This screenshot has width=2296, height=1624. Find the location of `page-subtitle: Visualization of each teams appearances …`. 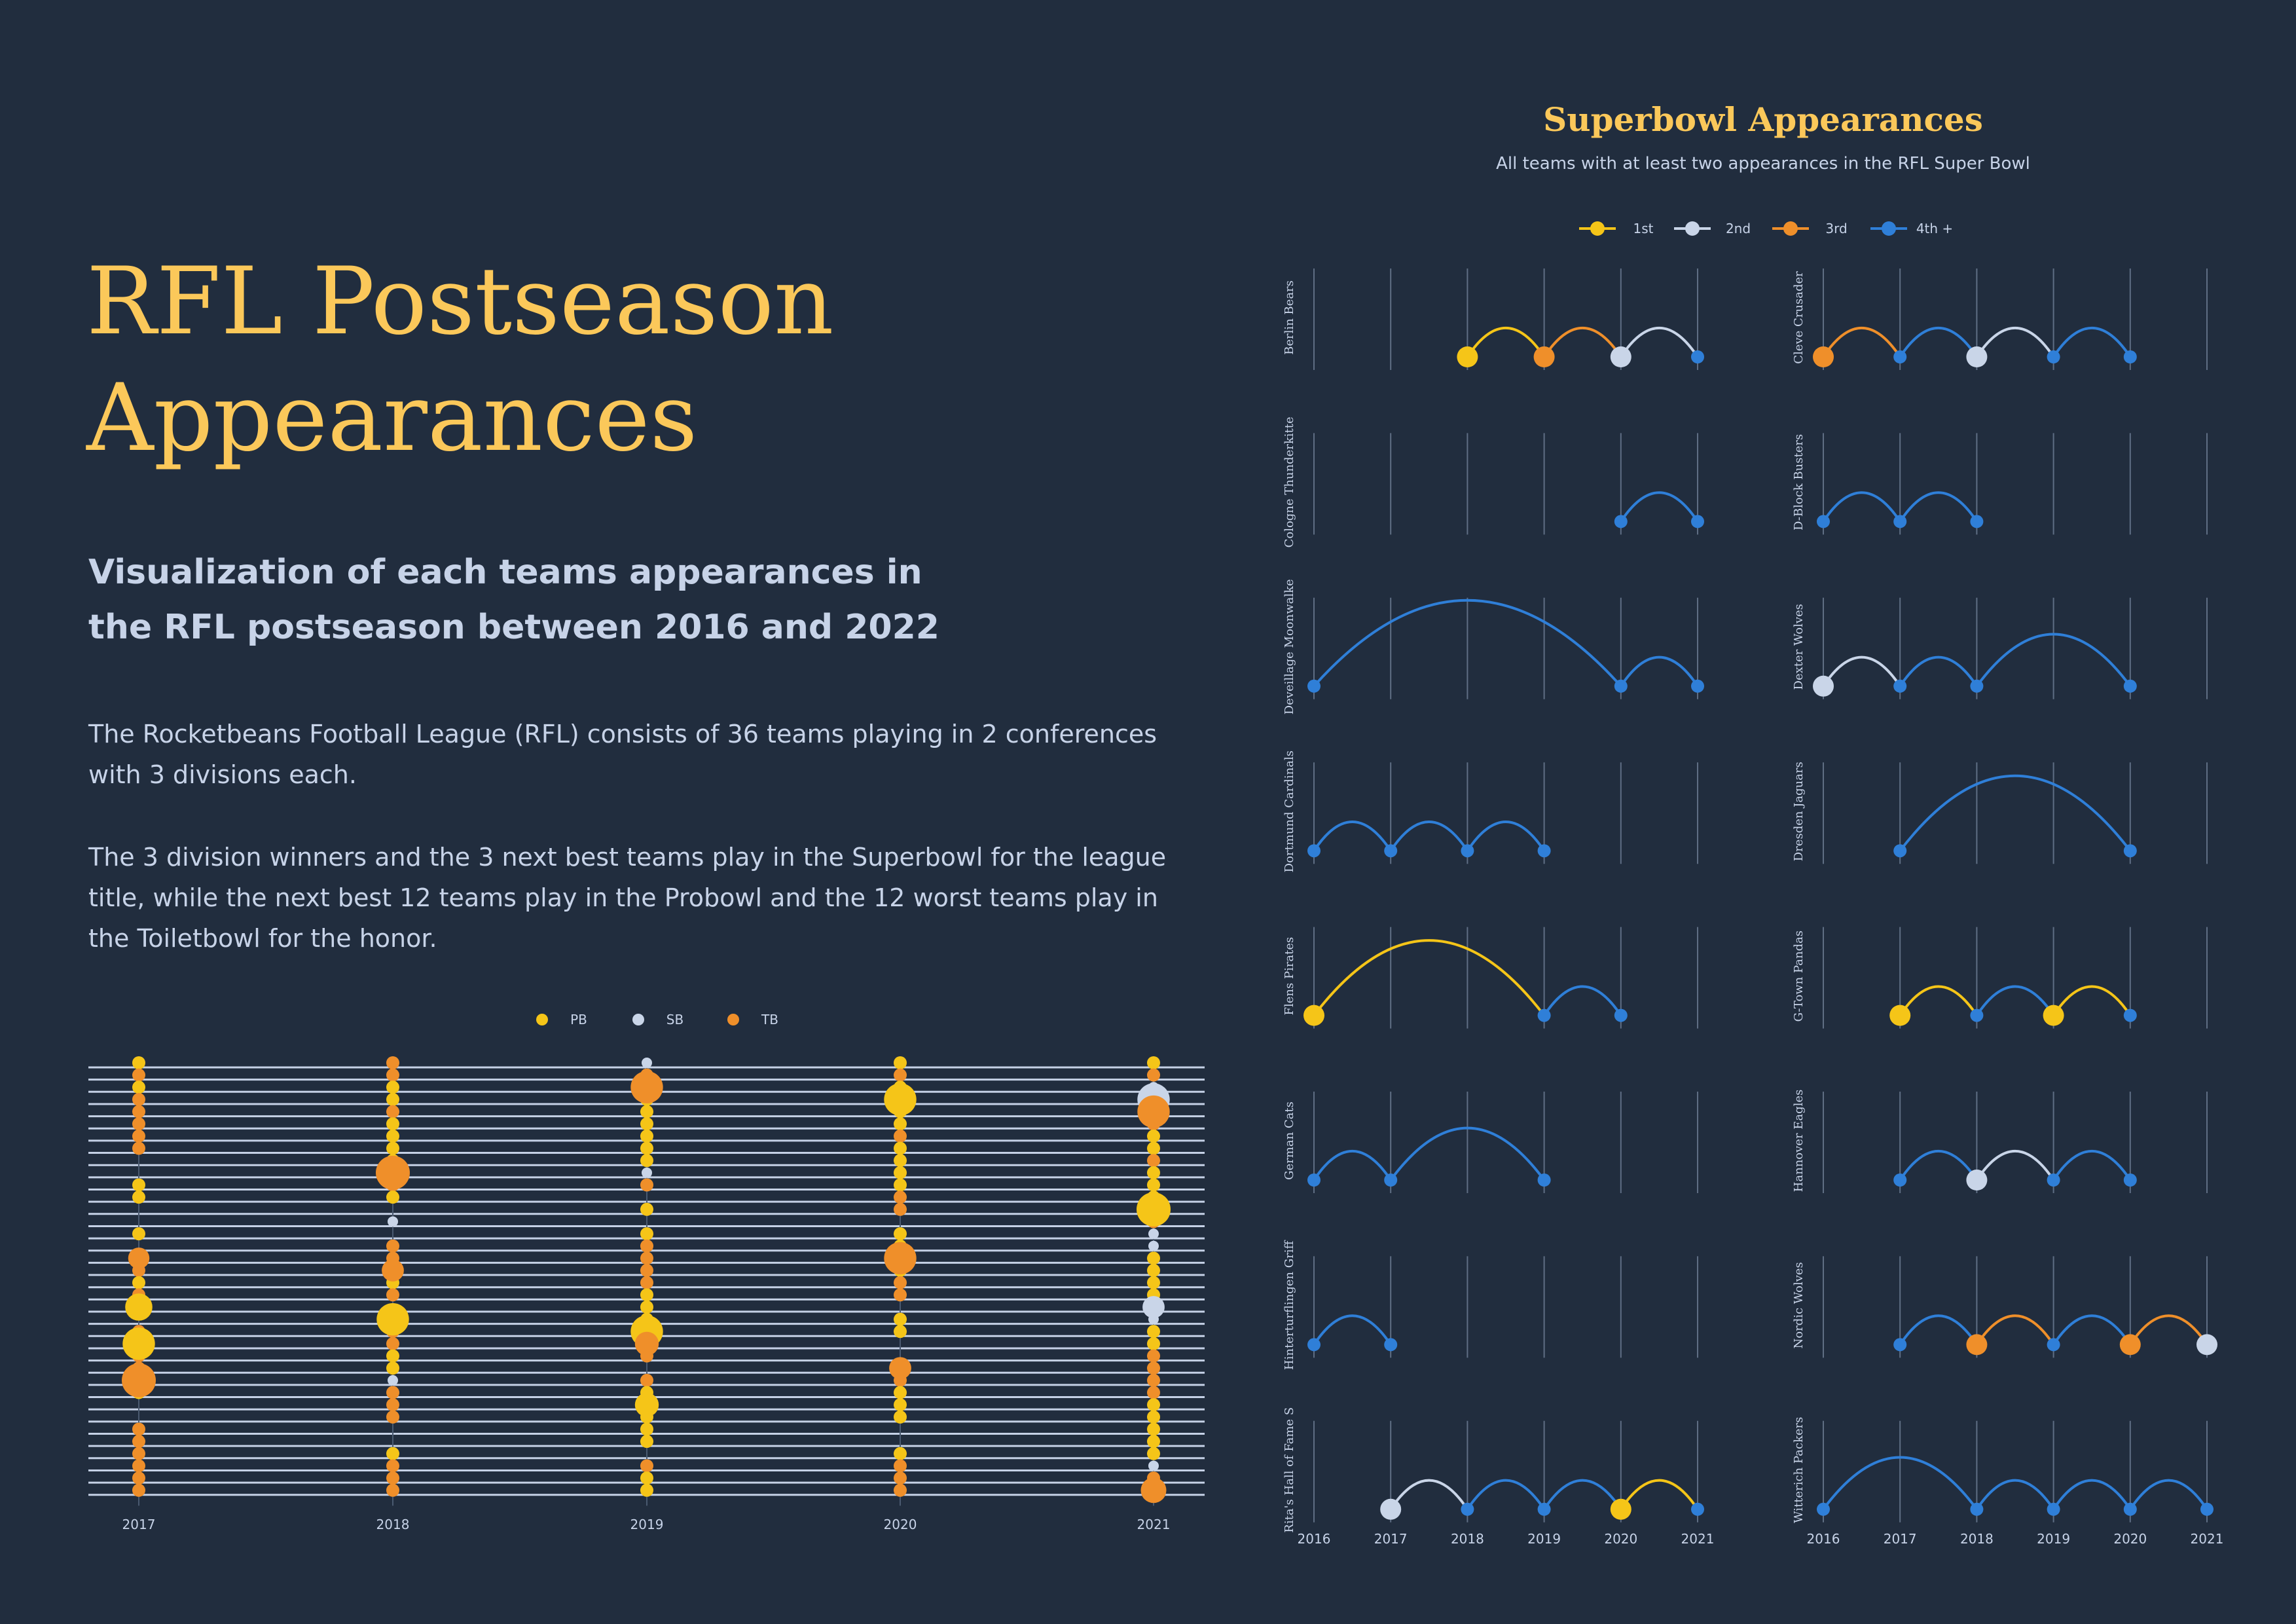

page-subtitle: Visualization of each teams appearances … is located at coordinates (513, 600).